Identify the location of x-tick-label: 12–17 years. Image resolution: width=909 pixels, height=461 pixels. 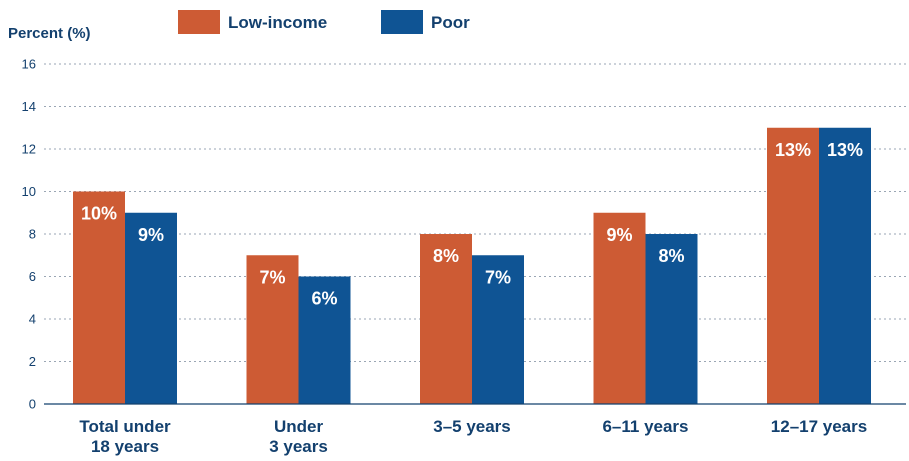
(819, 426).